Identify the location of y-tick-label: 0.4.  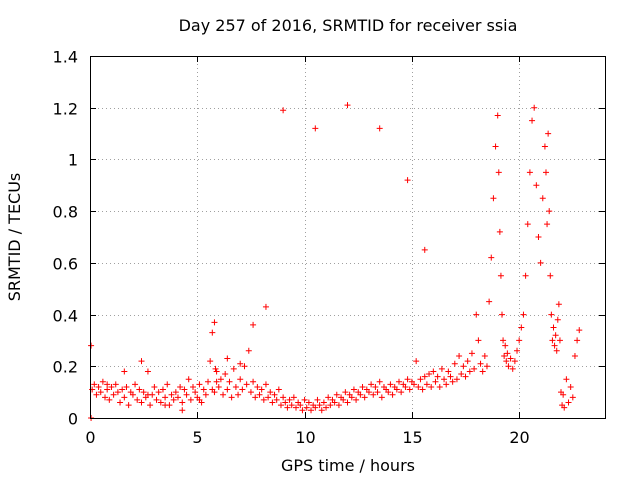
(65, 316).